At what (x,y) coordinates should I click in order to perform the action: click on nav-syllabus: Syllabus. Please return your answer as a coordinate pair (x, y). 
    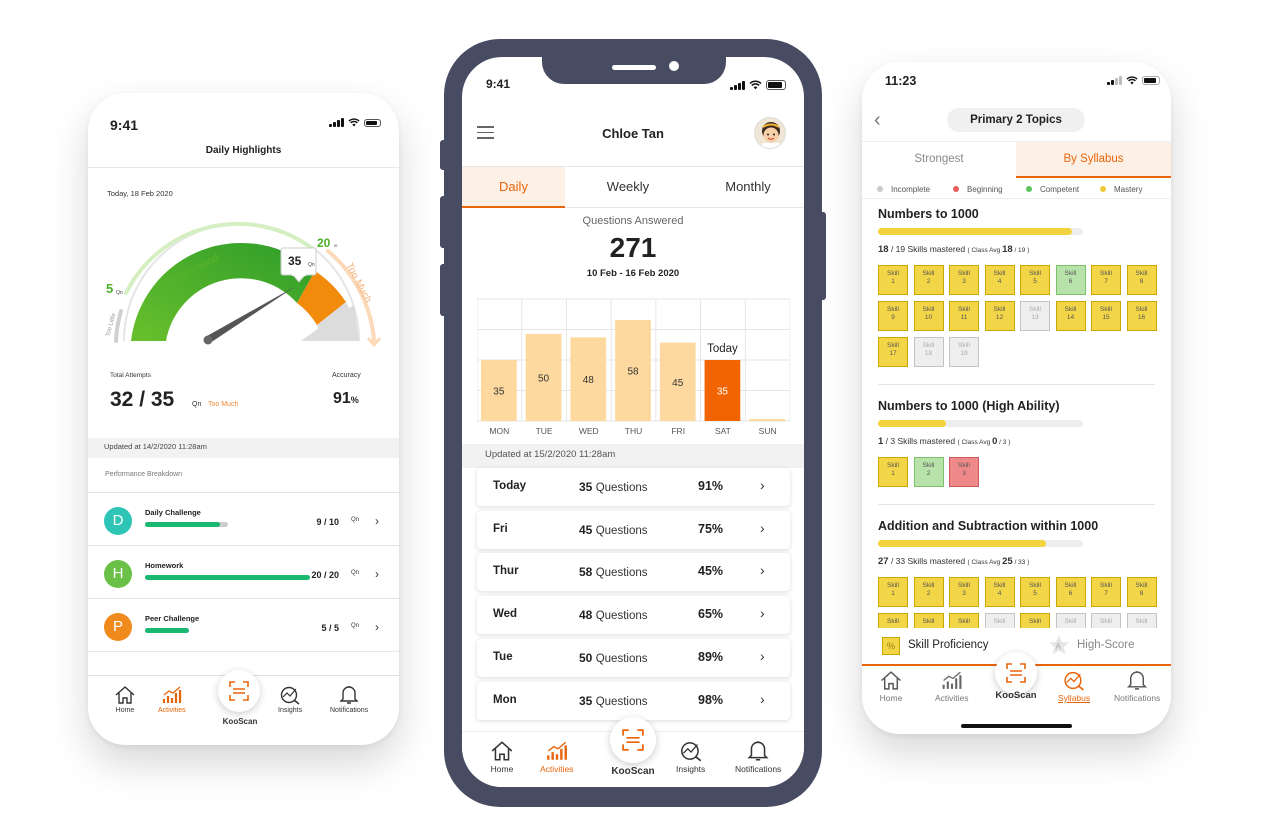
    Looking at the image, I should click on (1074, 686).